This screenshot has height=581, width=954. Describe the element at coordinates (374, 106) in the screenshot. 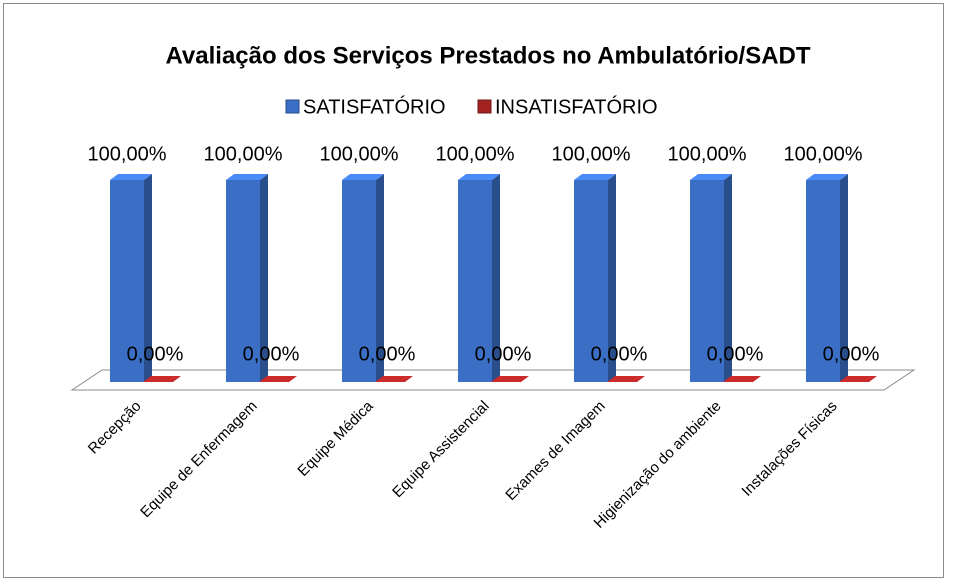

I see `legend-label: SATISFATÓRIO` at that location.